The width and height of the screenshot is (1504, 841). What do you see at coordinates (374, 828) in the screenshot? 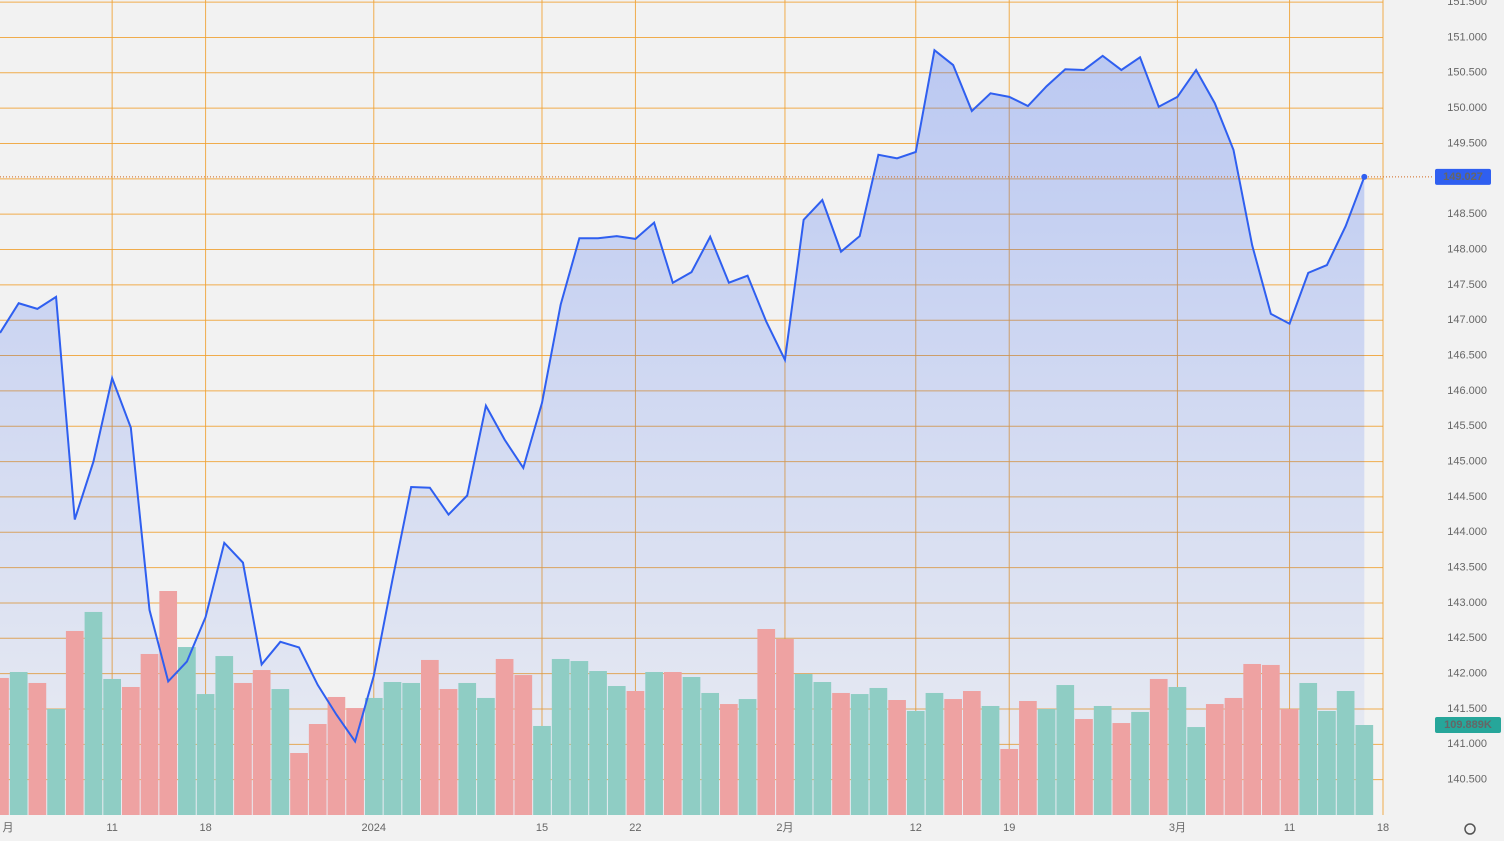
I see `x-tick-label: 2024` at bounding box center [374, 828].